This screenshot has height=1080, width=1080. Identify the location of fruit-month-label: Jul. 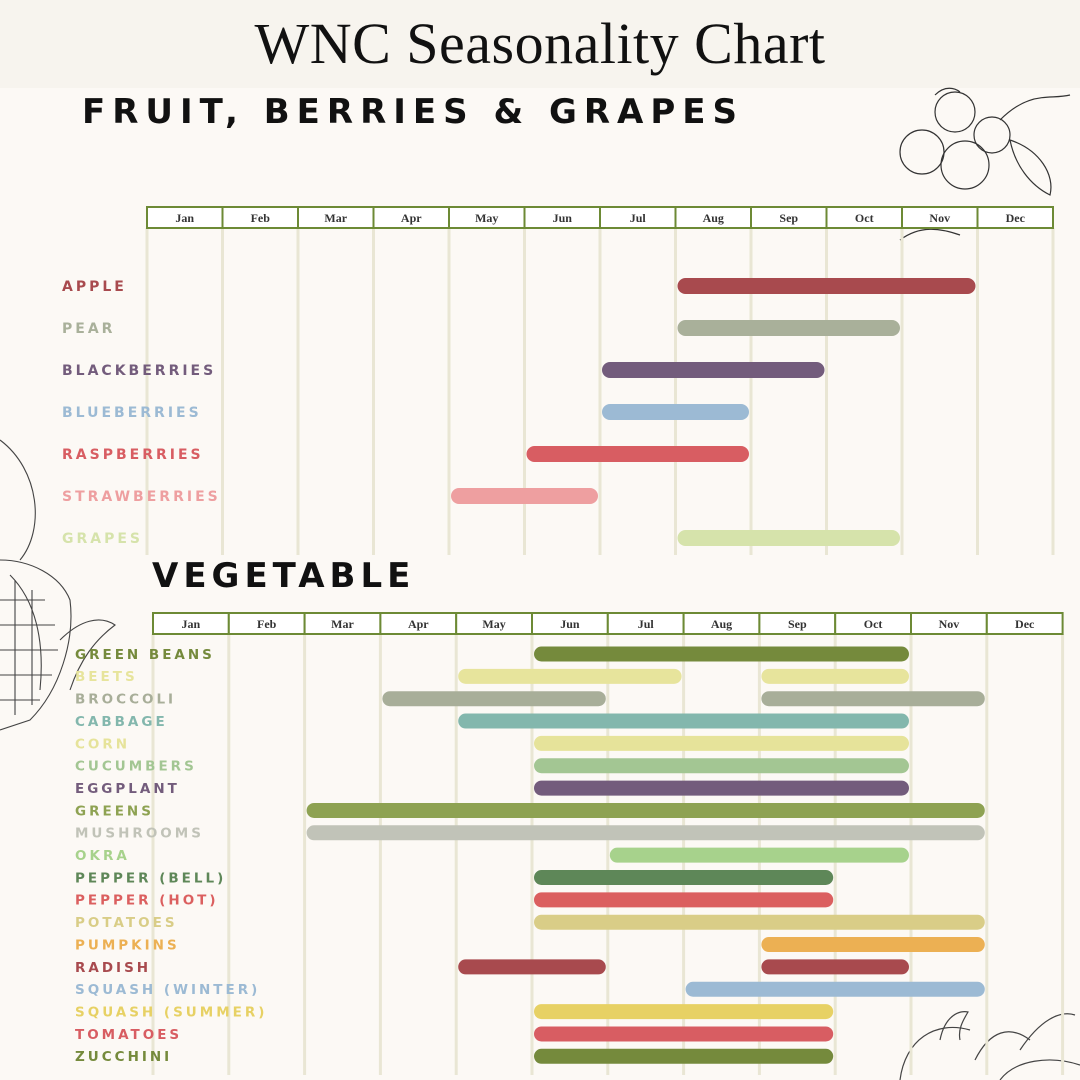
(638, 218).